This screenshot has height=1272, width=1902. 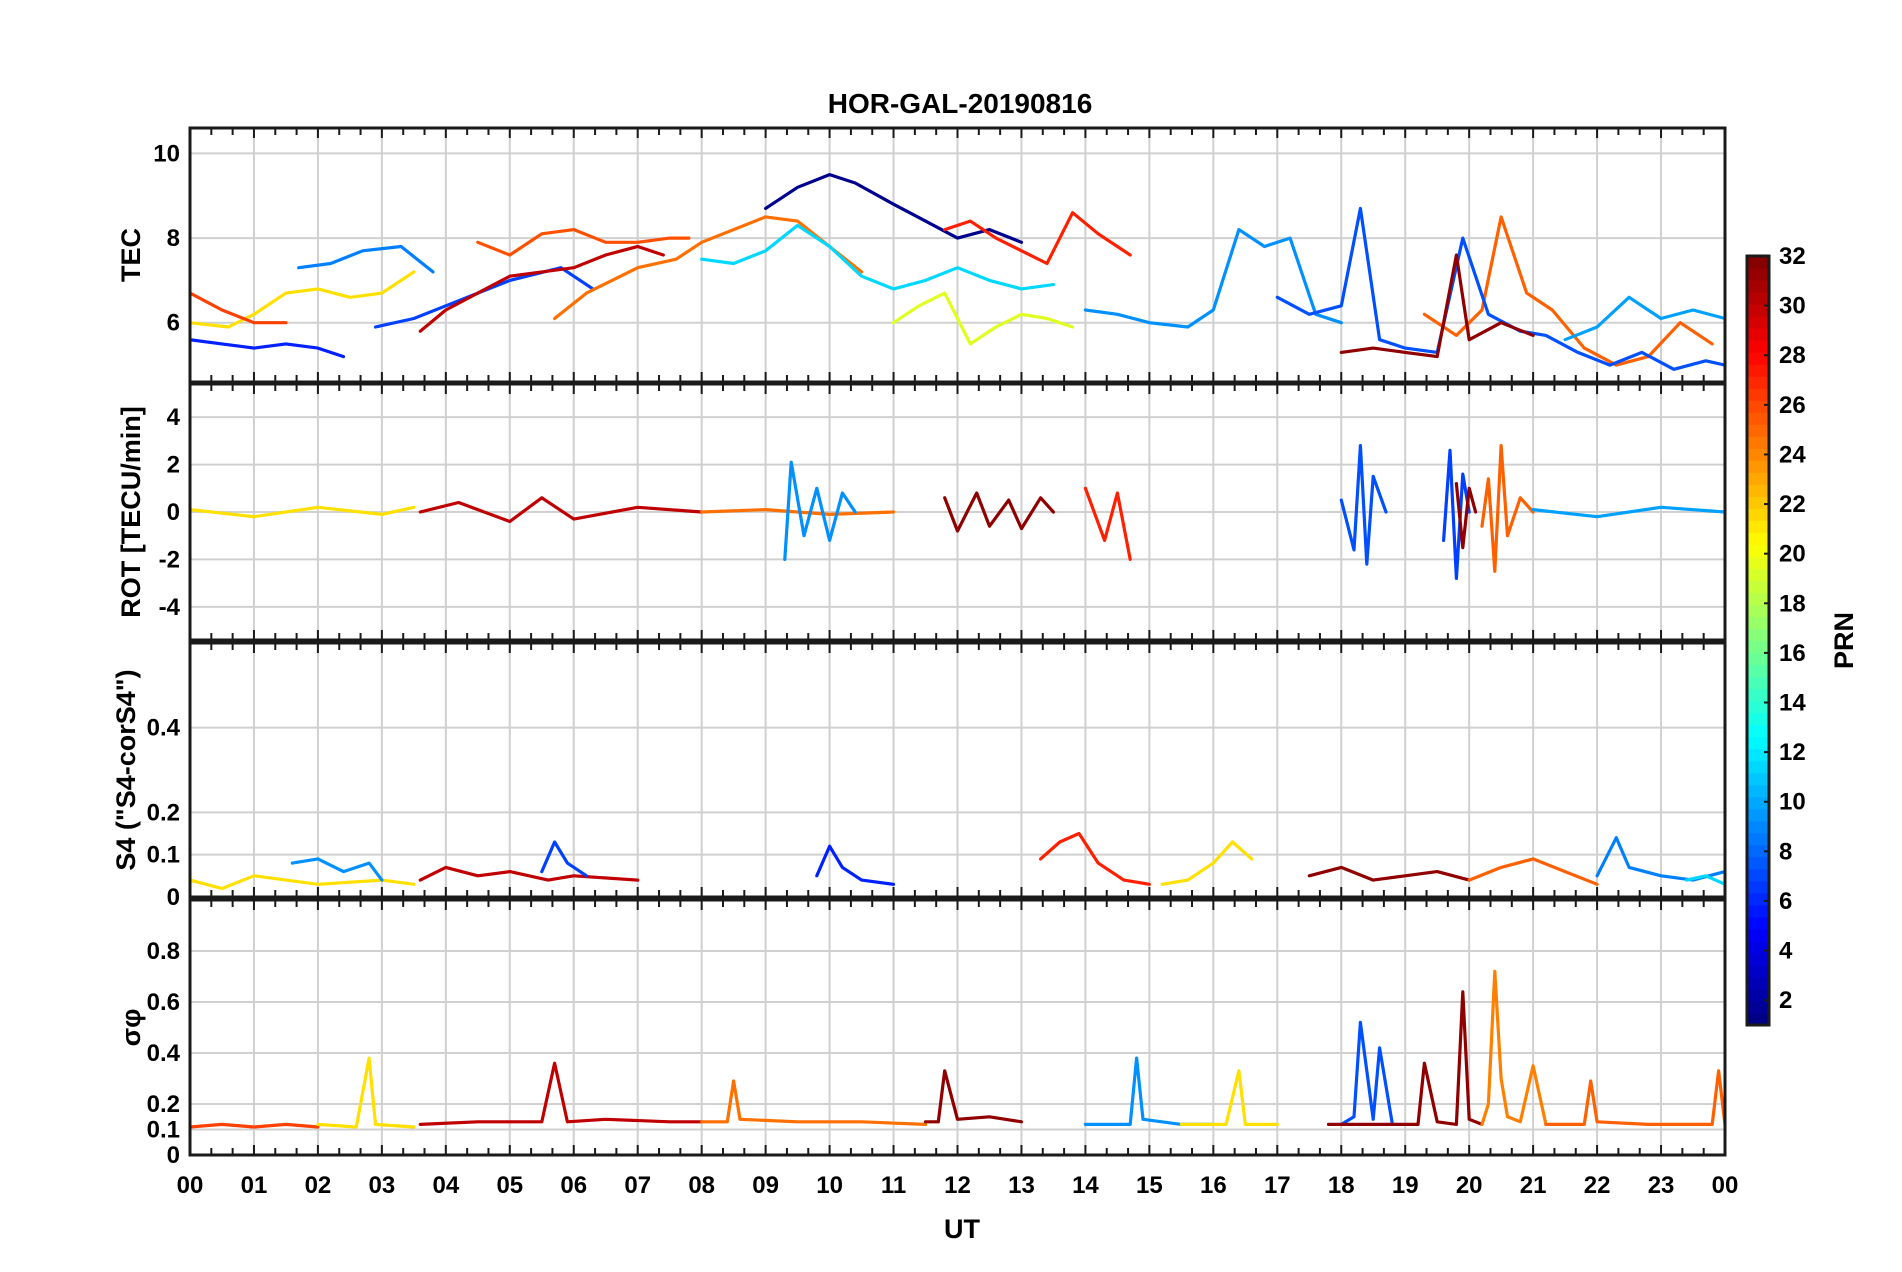 What do you see at coordinates (164, 728) in the screenshot?
I see `y-tick-label: 0.4` at bounding box center [164, 728].